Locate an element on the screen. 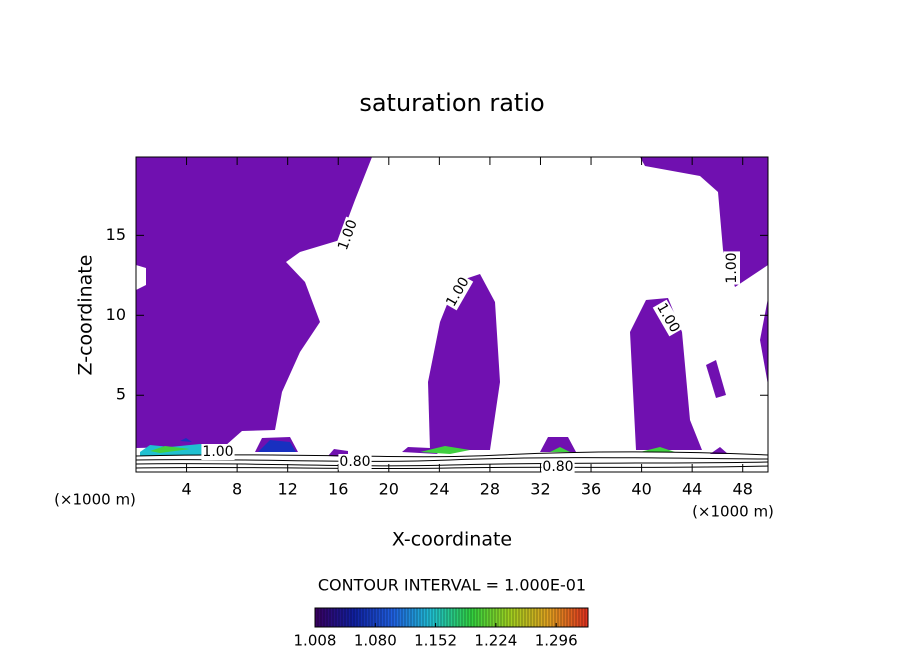 This screenshot has height=658, width=904. x-tick-label: 40 is located at coordinates (641, 489).